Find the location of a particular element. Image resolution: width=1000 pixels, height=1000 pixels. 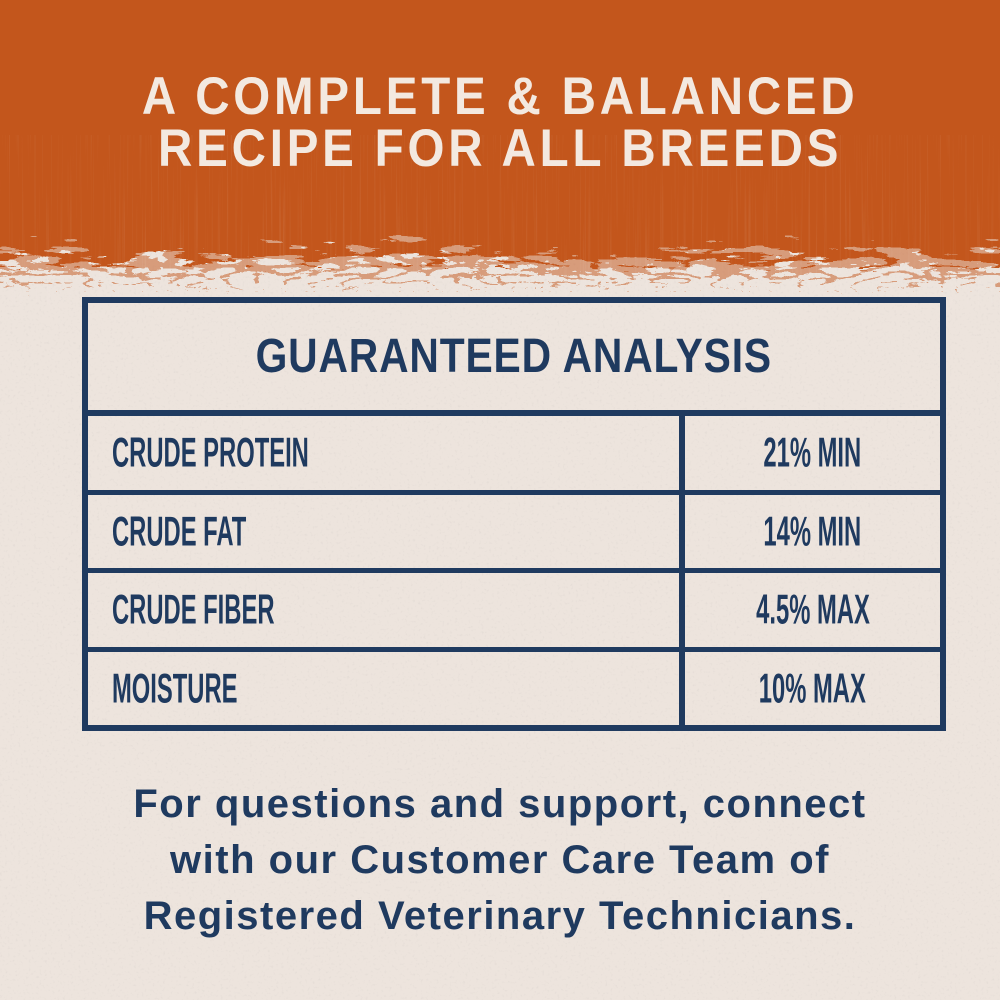

table-row-crude-fat: CRUDE FAT 14% MIN is located at coordinates (514, 533).